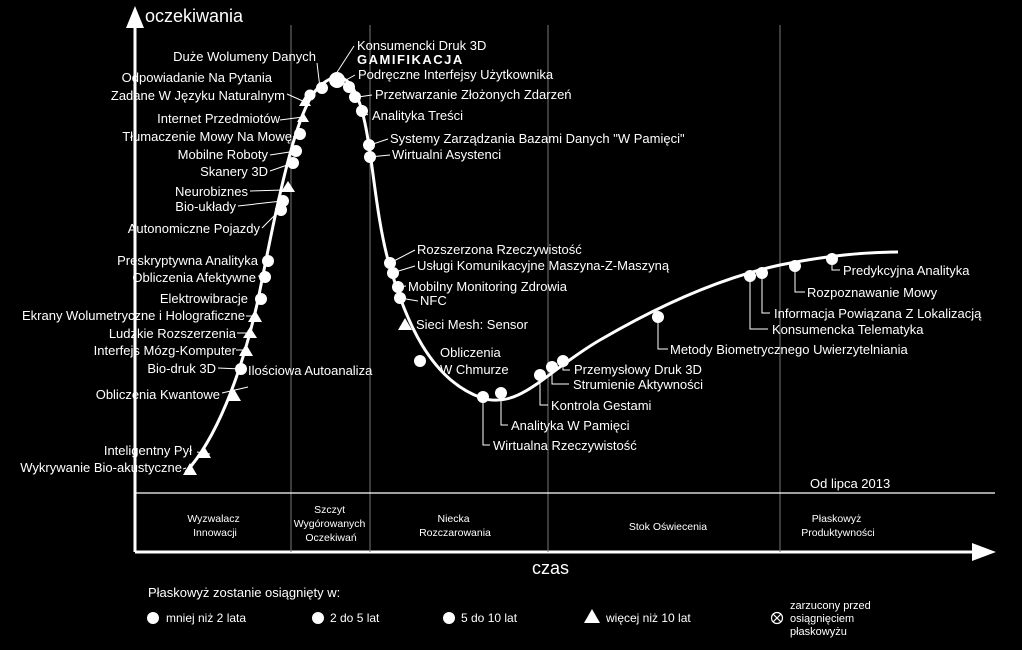 The image size is (1022, 650). I want to click on label-mobilne-roboty: Mobilne Roboty, so click(223, 154).